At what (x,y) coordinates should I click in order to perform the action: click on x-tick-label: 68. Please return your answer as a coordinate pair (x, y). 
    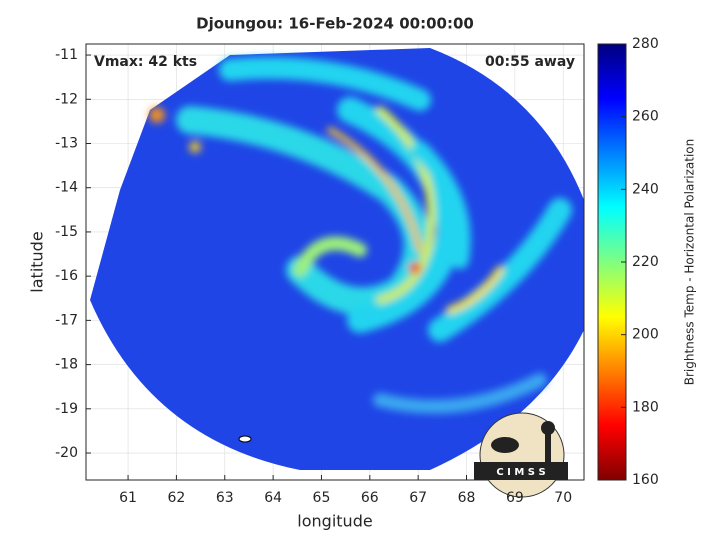
    Looking at the image, I should click on (467, 498).